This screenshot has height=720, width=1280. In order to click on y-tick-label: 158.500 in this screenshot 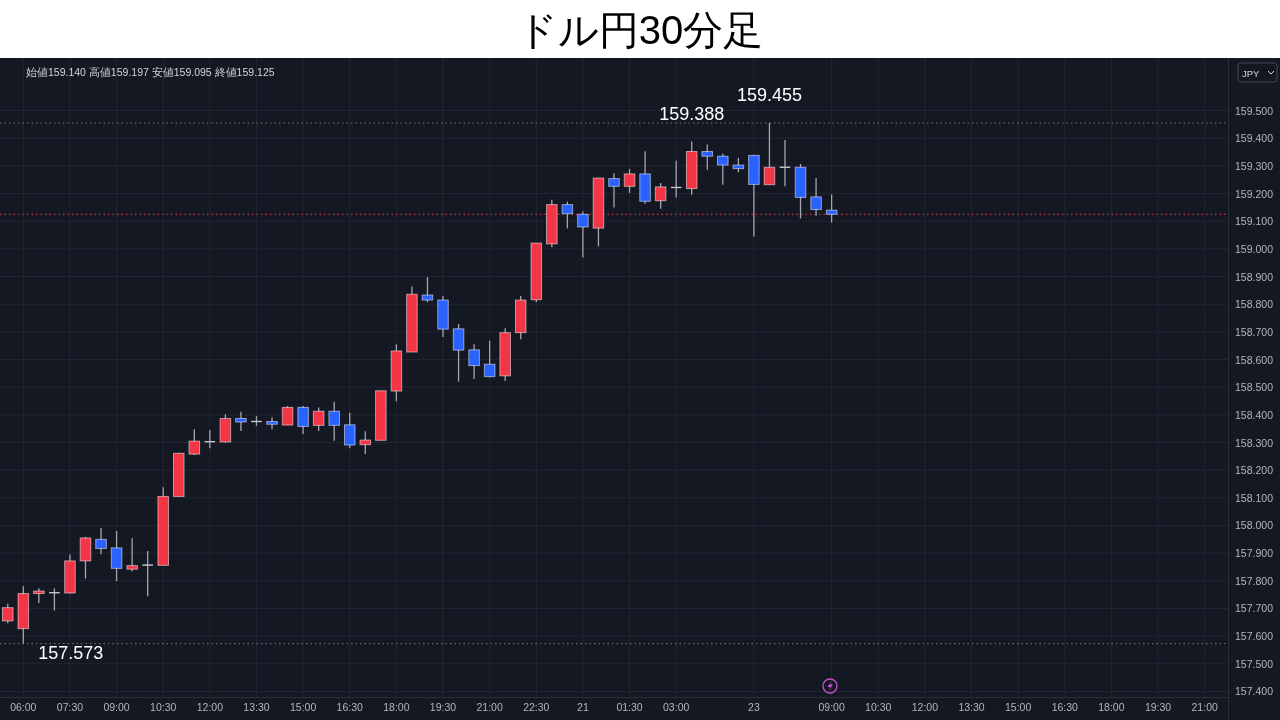, I will do `click(1254, 387)`.